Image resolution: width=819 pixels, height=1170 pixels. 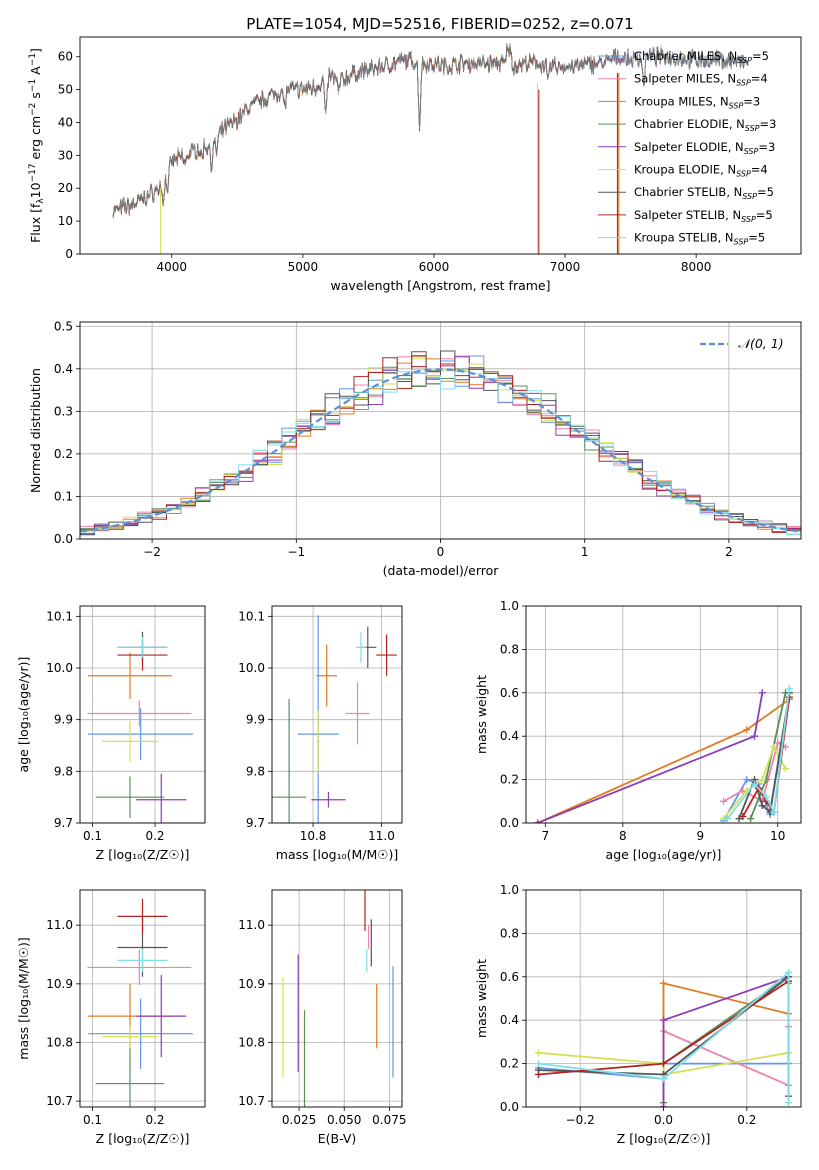 I want to click on tick-label-y: 30, so click(x=65, y=155).